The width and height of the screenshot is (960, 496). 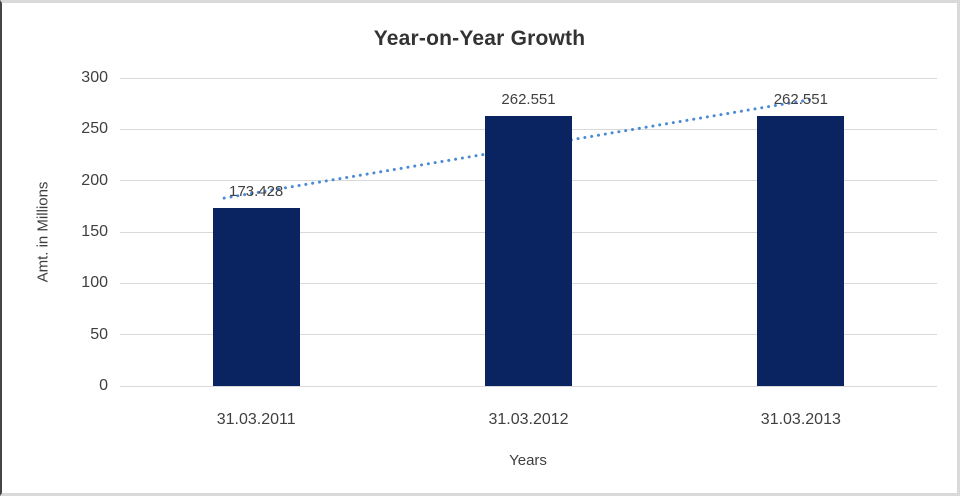 I want to click on bar-31.03.2011, so click(x=256, y=296).